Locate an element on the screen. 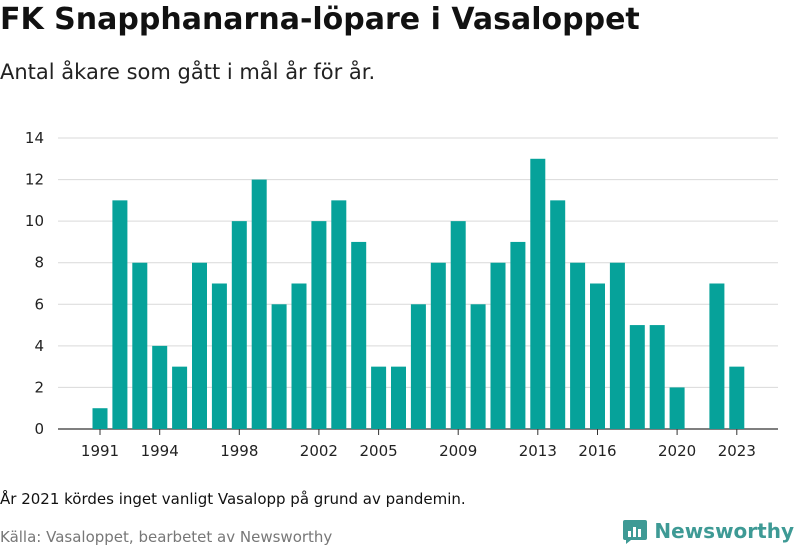  bar-2022 is located at coordinates (717, 356).